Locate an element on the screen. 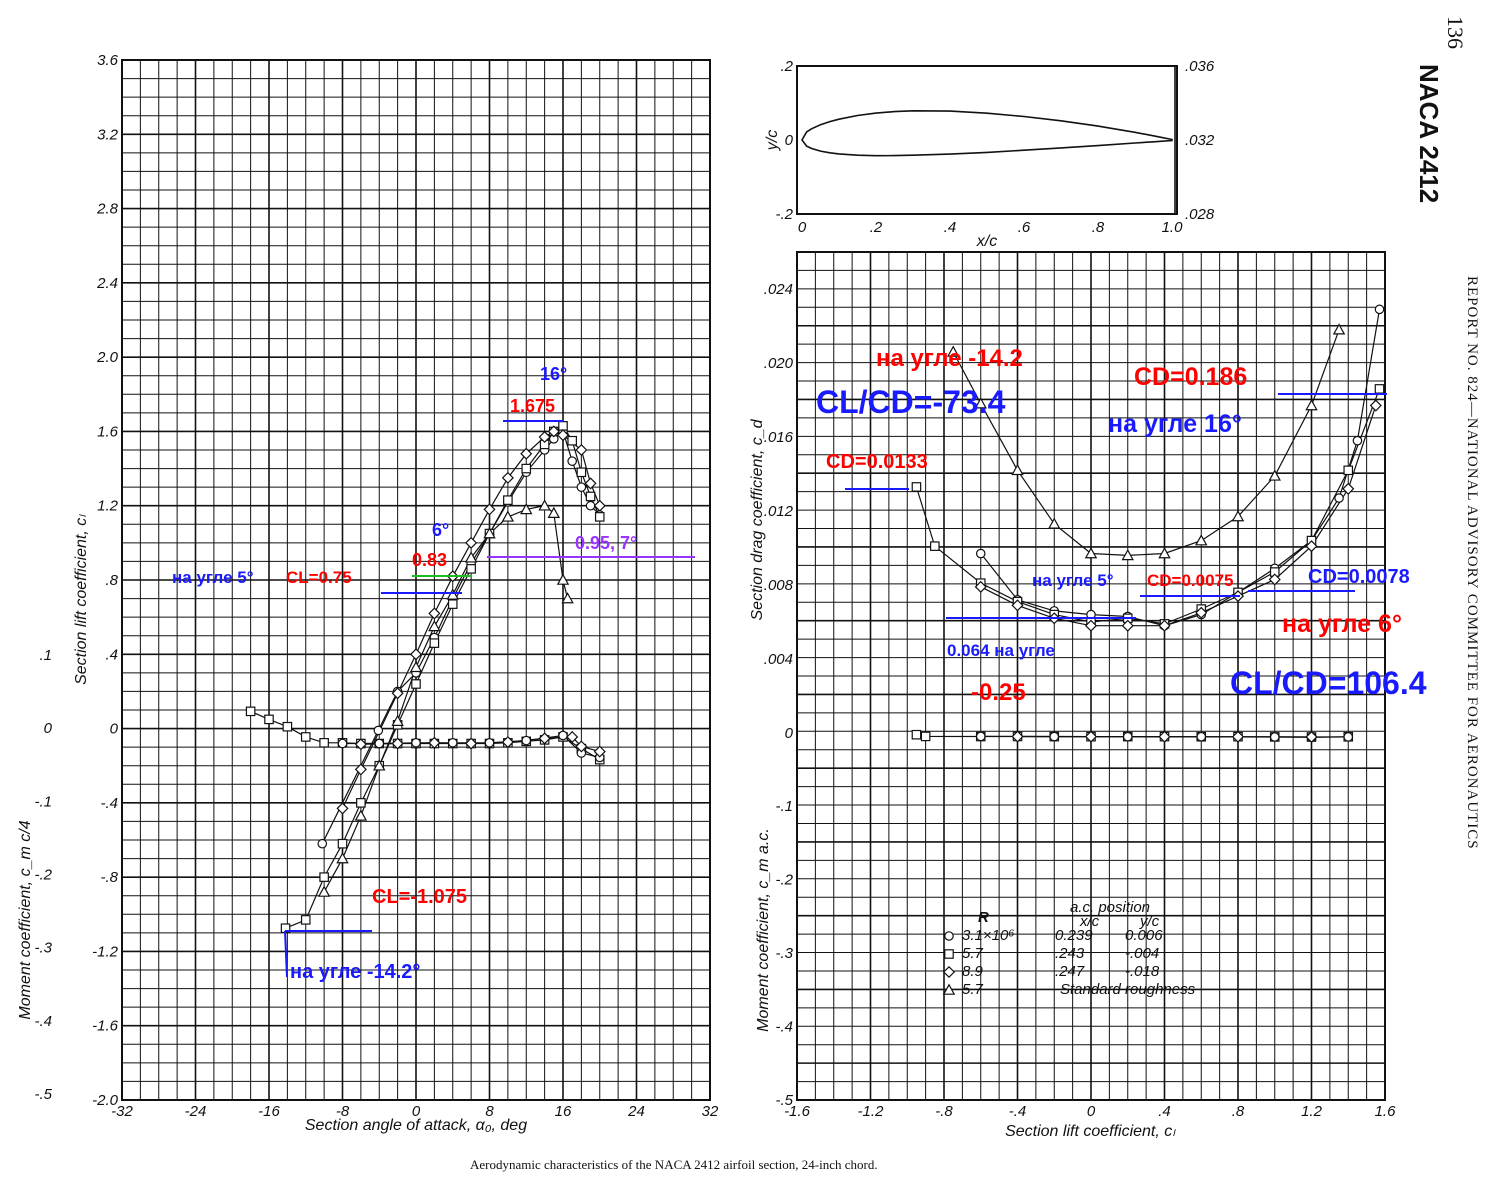 The width and height of the screenshot is (1505, 1188). y-tick-label: 0 is located at coordinates (114, 729).